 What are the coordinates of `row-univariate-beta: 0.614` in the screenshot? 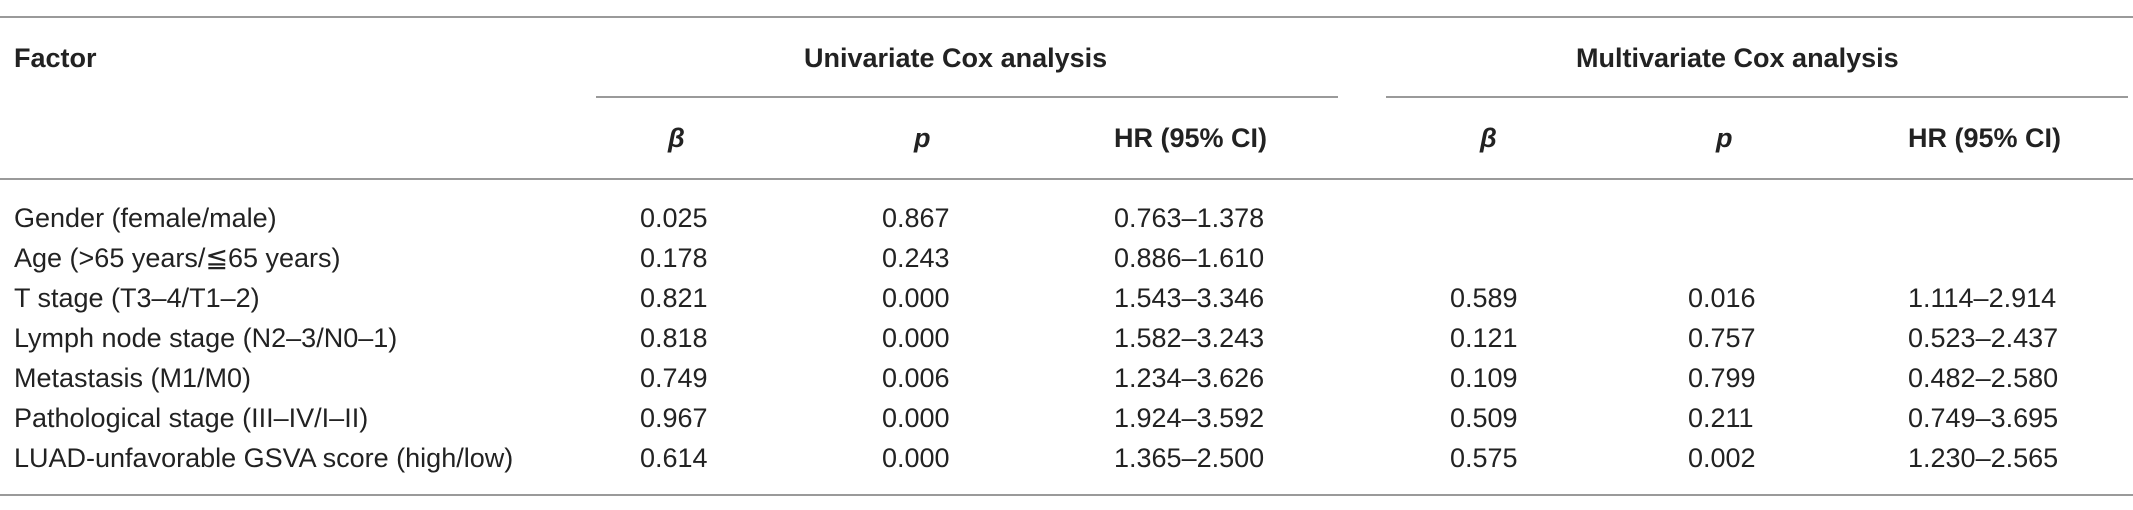 It's located at (674, 458).